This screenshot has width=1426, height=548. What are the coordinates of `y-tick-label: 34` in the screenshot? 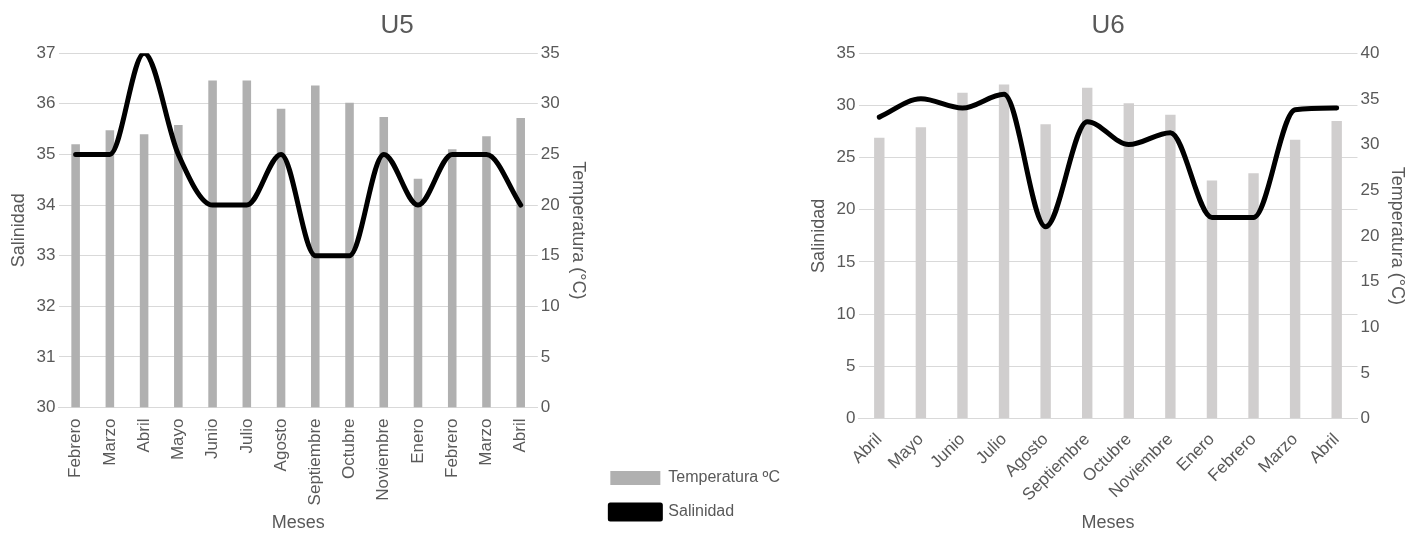 It's located at (46, 204).